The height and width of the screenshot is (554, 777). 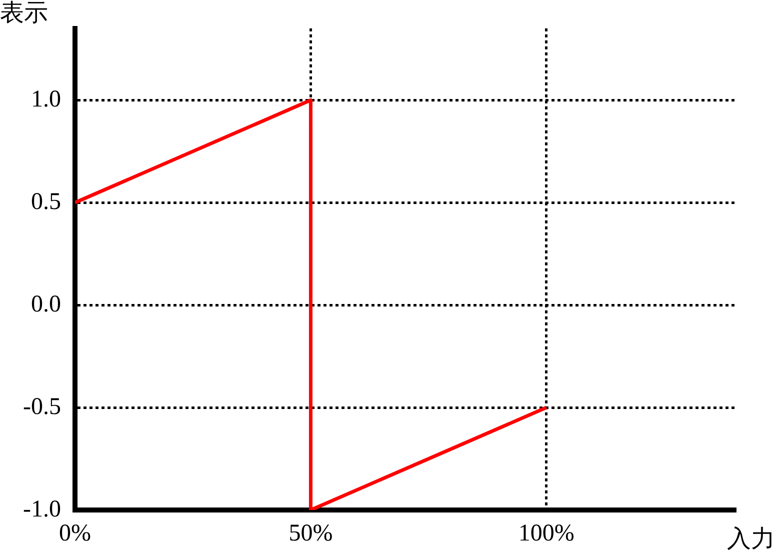 I want to click on y-tick-label: 1.0, so click(x=46, y=99).